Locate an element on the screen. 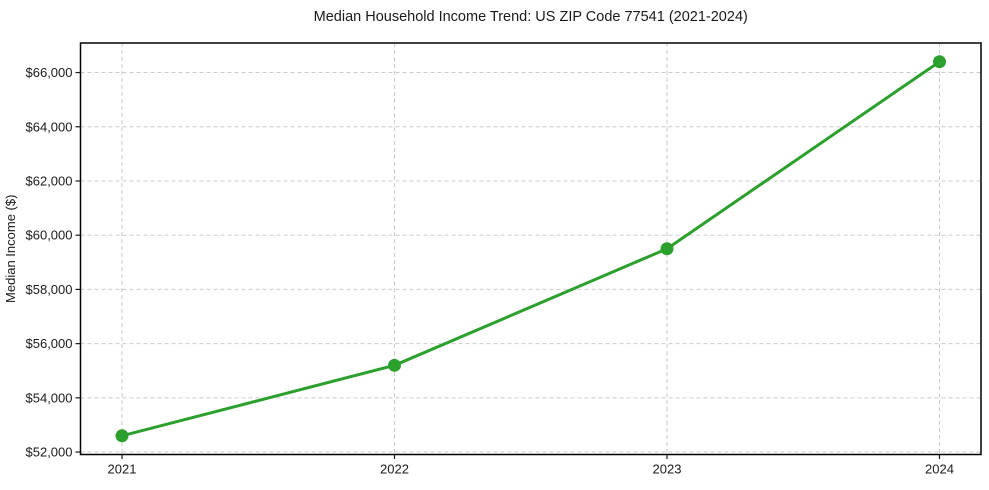 This screenshot has width=989, height=490. y-tick-label: $66,000 is located at coordinates (49, 72).